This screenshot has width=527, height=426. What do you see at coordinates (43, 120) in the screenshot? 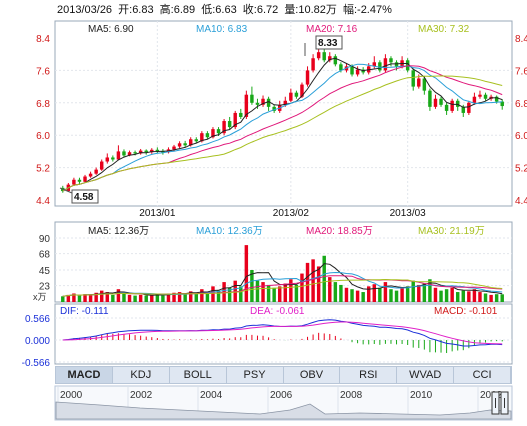
I see `price-axis-left: 8.4 7.6 6.8 6.0 5.2 4.4` at bounding box center [43, 120].